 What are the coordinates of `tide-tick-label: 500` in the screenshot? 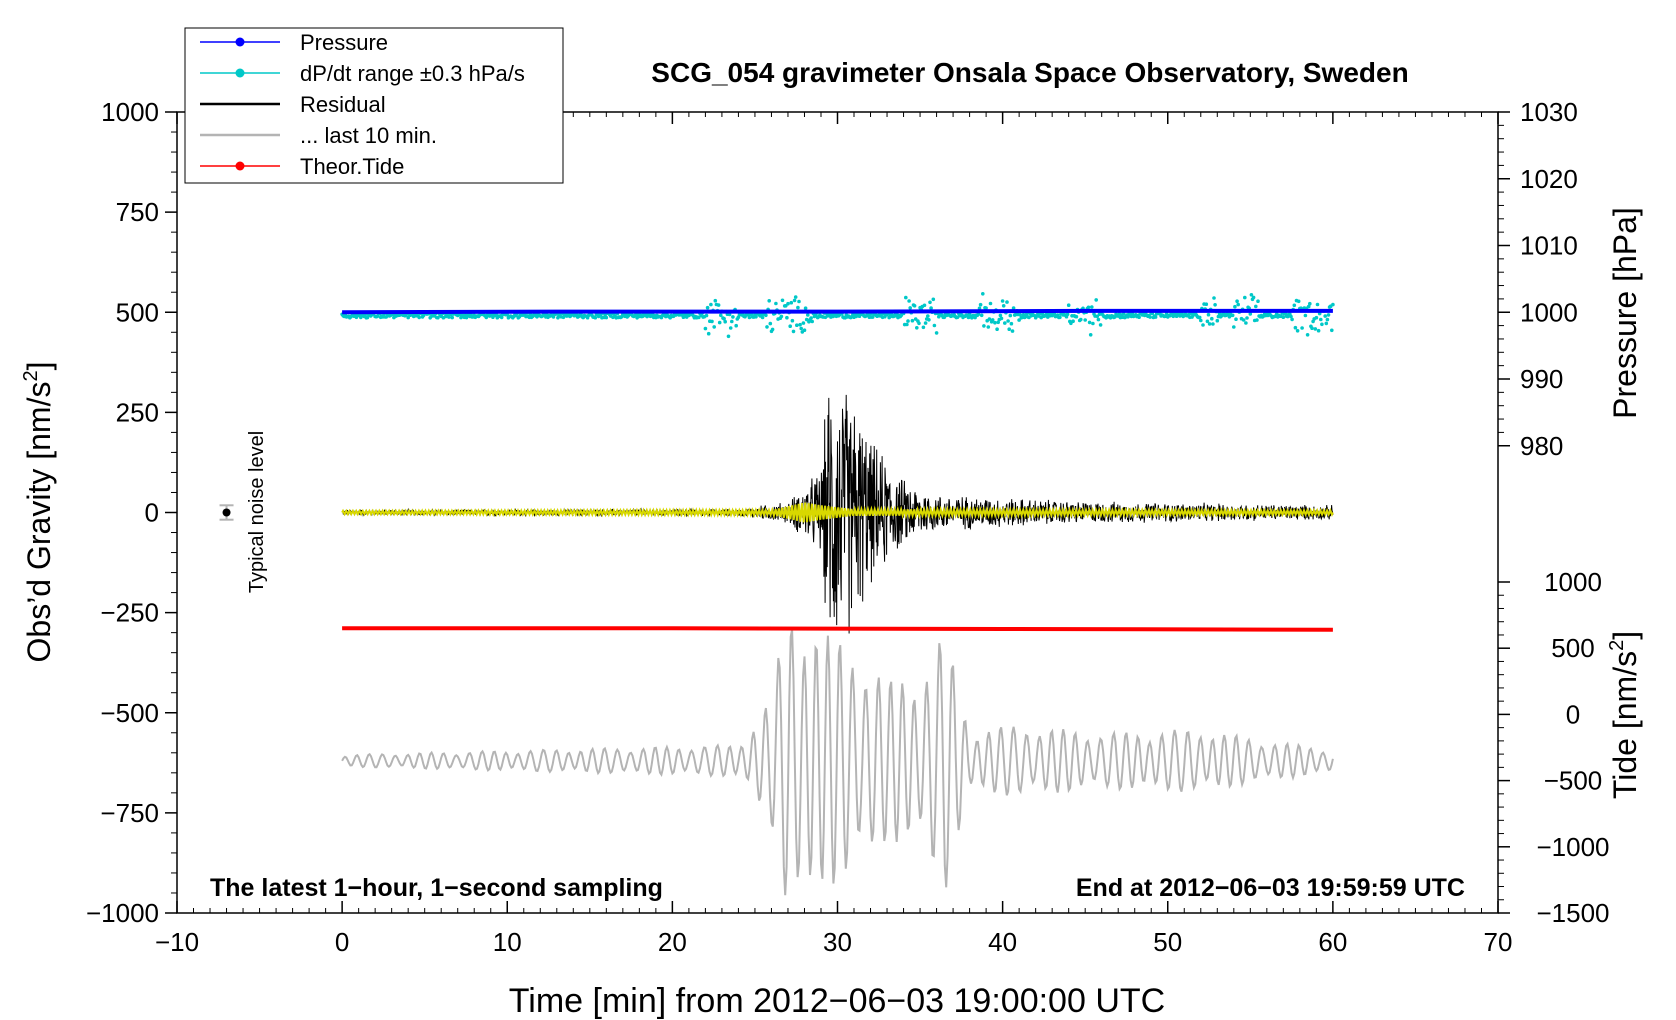 It's located at (1572, 648).